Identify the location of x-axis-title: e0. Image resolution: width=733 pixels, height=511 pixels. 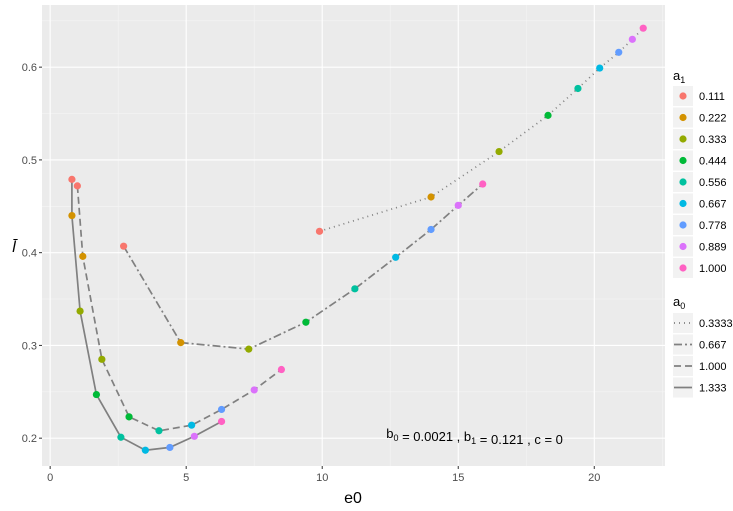
(353, 498).